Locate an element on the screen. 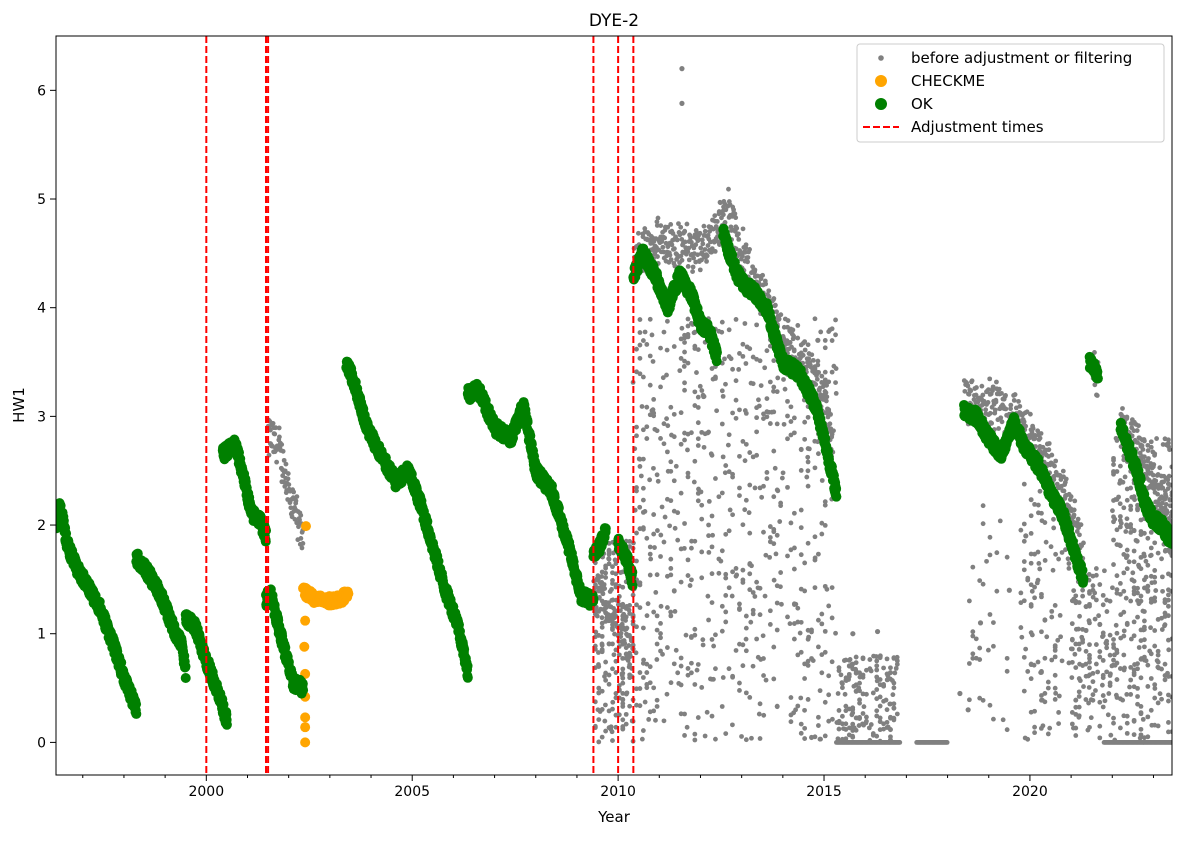  ok-point is located at coordinates (185, 666).